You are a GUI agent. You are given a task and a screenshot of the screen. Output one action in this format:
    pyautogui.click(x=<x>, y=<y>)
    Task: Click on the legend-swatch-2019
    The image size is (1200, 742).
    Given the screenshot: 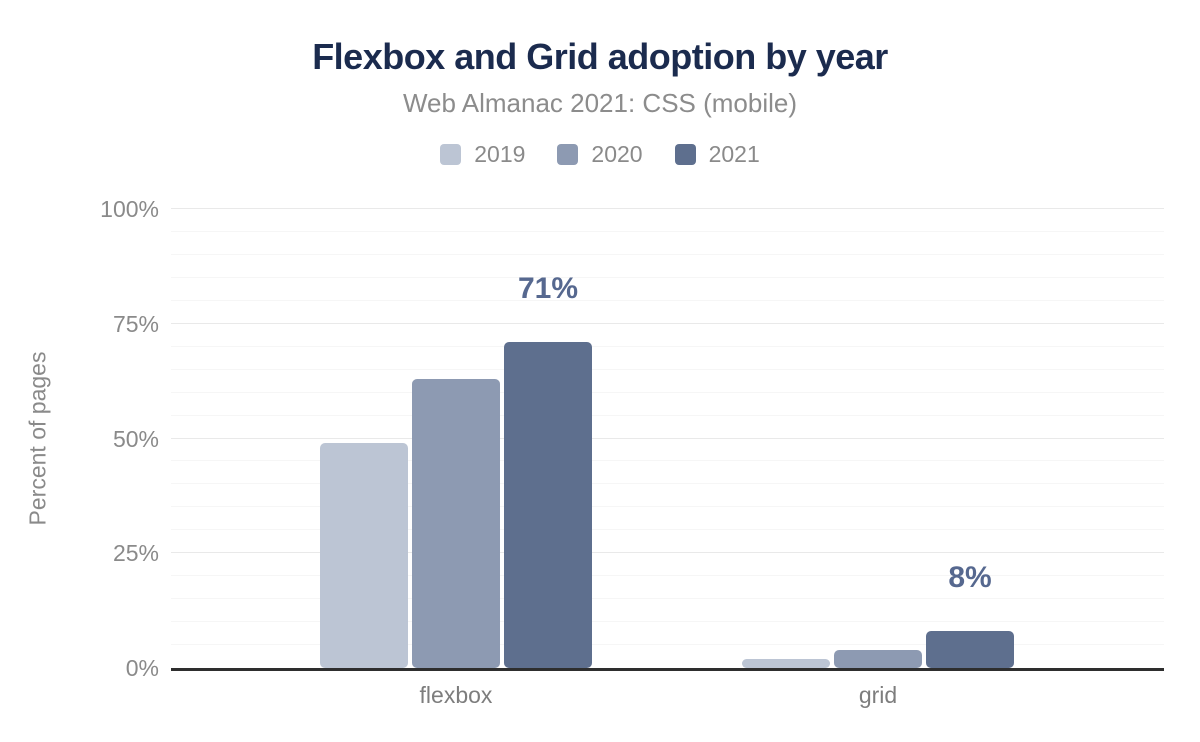 What is the action you would take?
    pyautogui.click(x=451, y=154)
    